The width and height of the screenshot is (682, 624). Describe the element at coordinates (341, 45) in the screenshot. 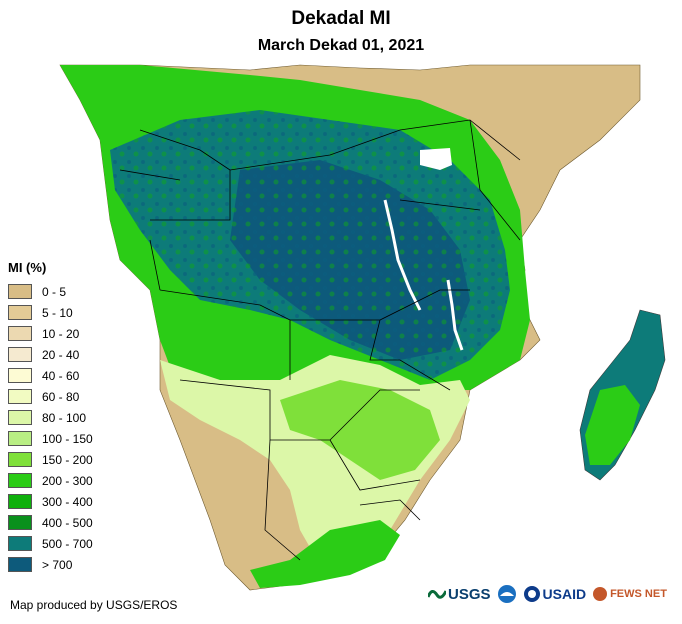

I see `map-subtitle: March Dekad 01, 2021` at that location.